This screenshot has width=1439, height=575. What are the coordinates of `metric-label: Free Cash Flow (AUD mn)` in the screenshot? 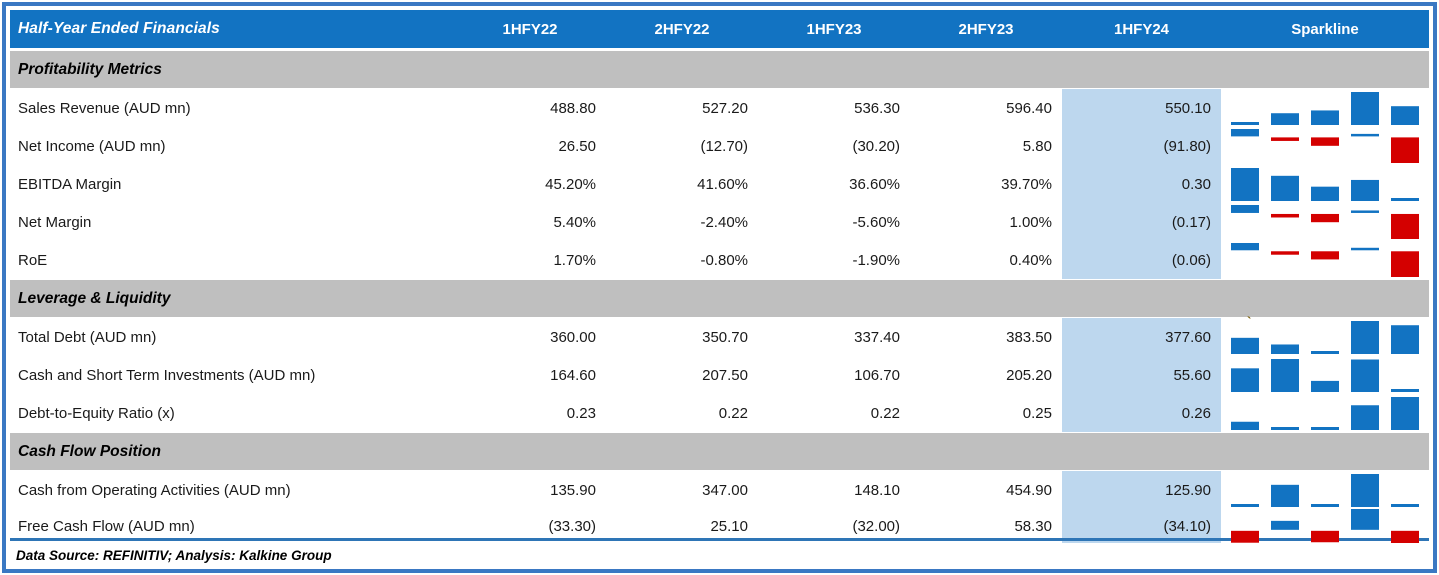 It's located at (106, 526).